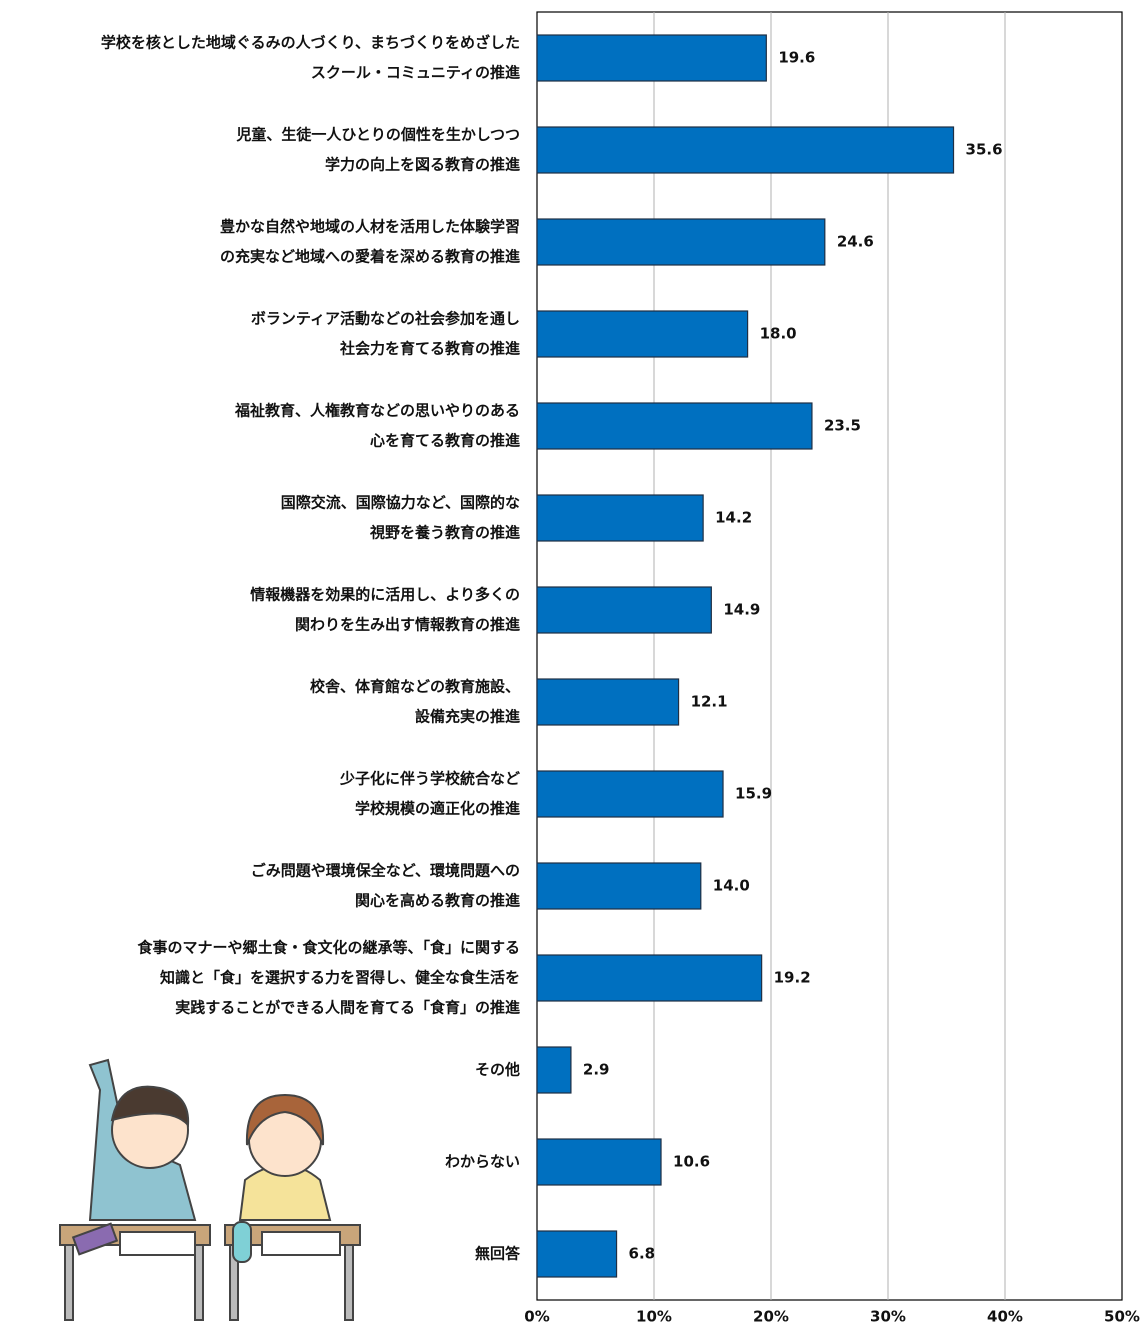 The image size is (1141, 1324). What do you see at coordinates (984, 150) in the screenshot?
I see `value-label: 35.6` at bounding box center [984, 150].